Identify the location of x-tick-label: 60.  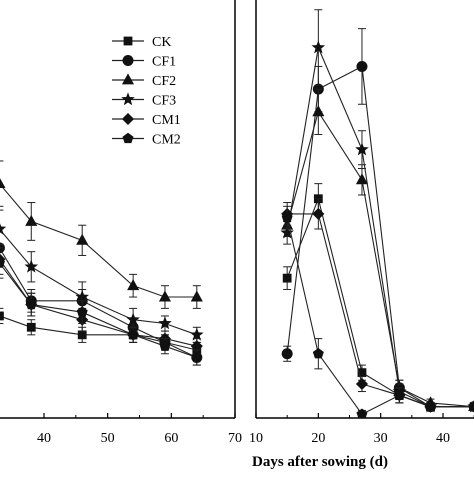
(171, 438).